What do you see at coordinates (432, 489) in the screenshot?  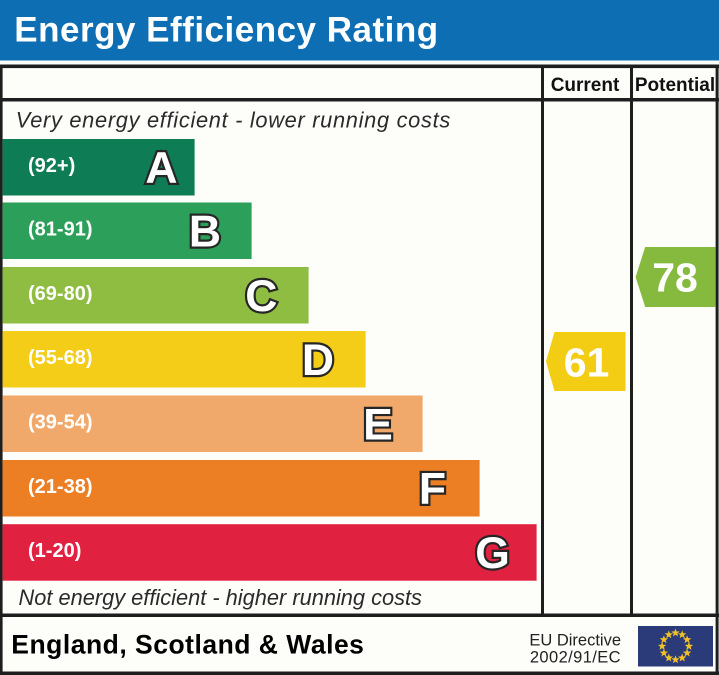 I see `svg-text: F` at bounding box center [432, 489].